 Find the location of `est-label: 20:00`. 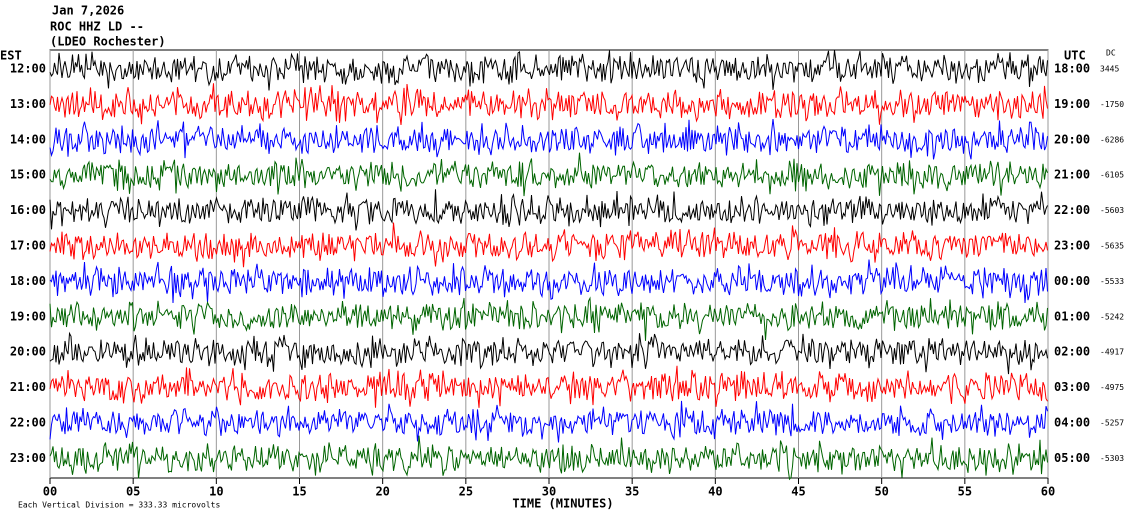

est-label: 20:00 is located at coordinates (28, 352).